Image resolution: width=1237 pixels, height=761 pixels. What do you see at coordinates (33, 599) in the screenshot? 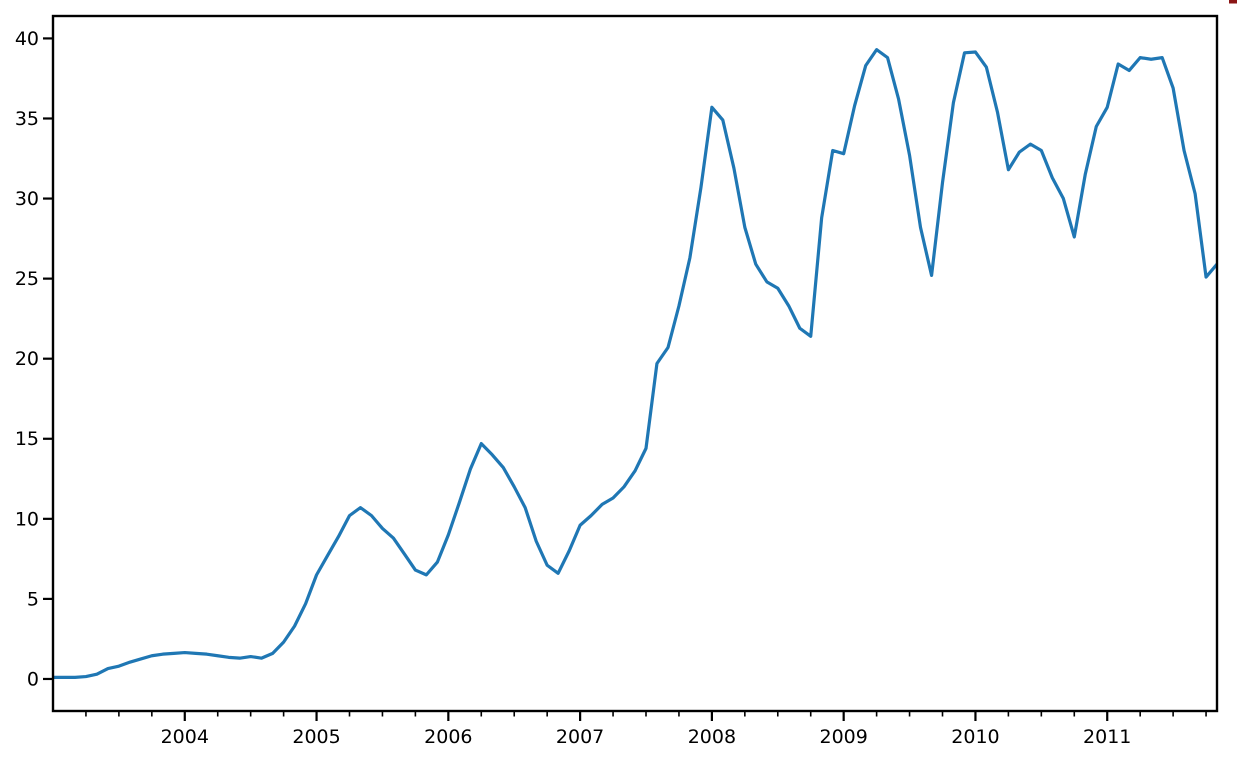
I see `y-tick-label: 5` at bounding box center [33, 599].